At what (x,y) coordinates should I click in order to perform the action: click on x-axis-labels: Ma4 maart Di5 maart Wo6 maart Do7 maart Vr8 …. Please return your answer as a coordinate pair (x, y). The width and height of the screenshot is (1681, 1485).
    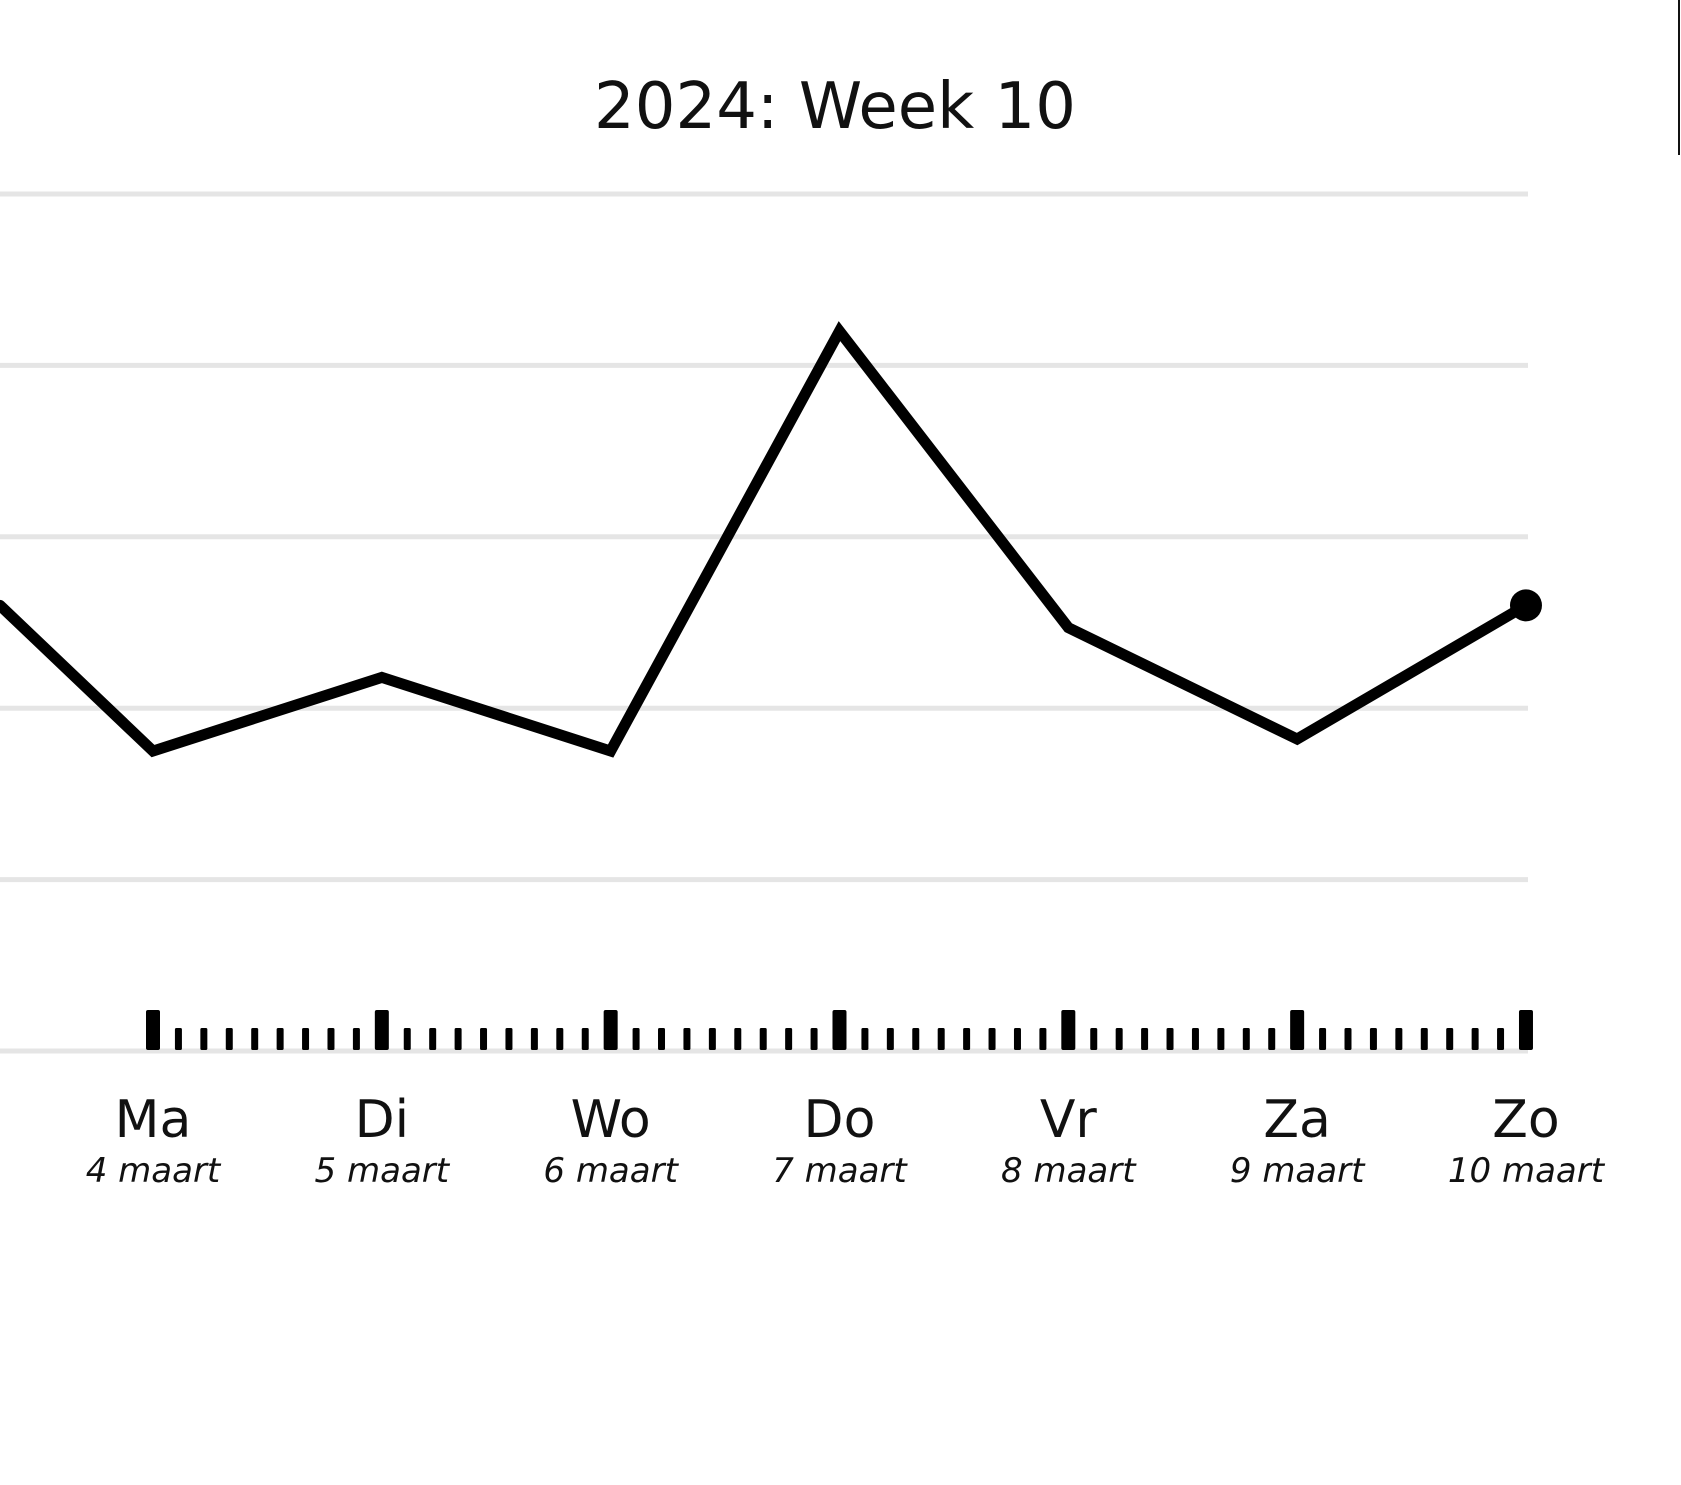
    Looking at the image, I should click on (846, 1140).